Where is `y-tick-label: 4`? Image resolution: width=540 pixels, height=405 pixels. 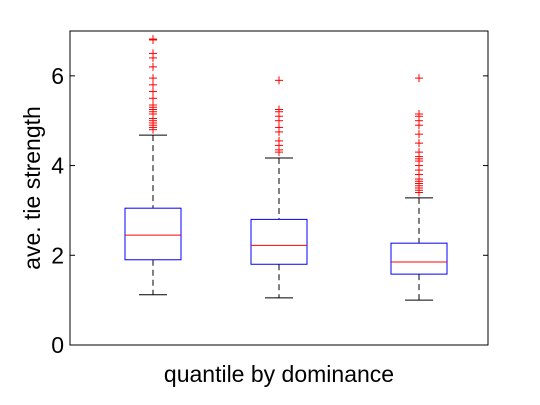
y-tick-label: 4 is located at coordinates (57, 166).